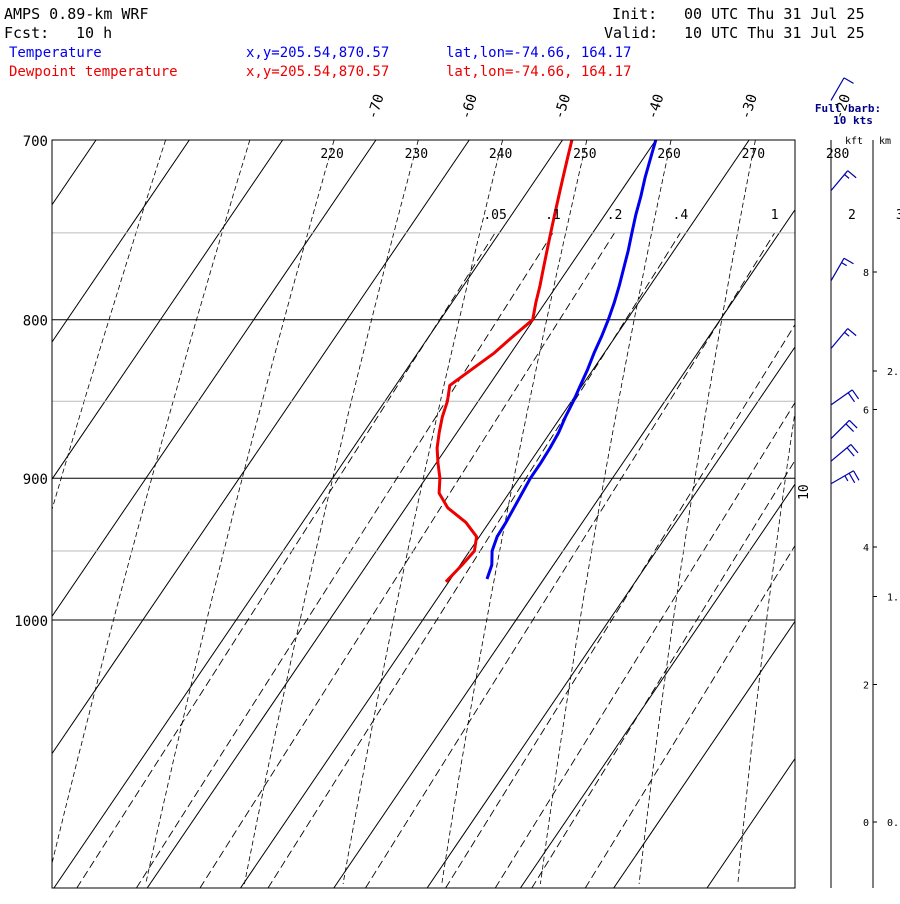 The width and height of the screenshot is (900, 904). What do you see at coordinates (634, 14) in the screenshot?
I see `init-label: Init:` at bounding box center [634, 14].